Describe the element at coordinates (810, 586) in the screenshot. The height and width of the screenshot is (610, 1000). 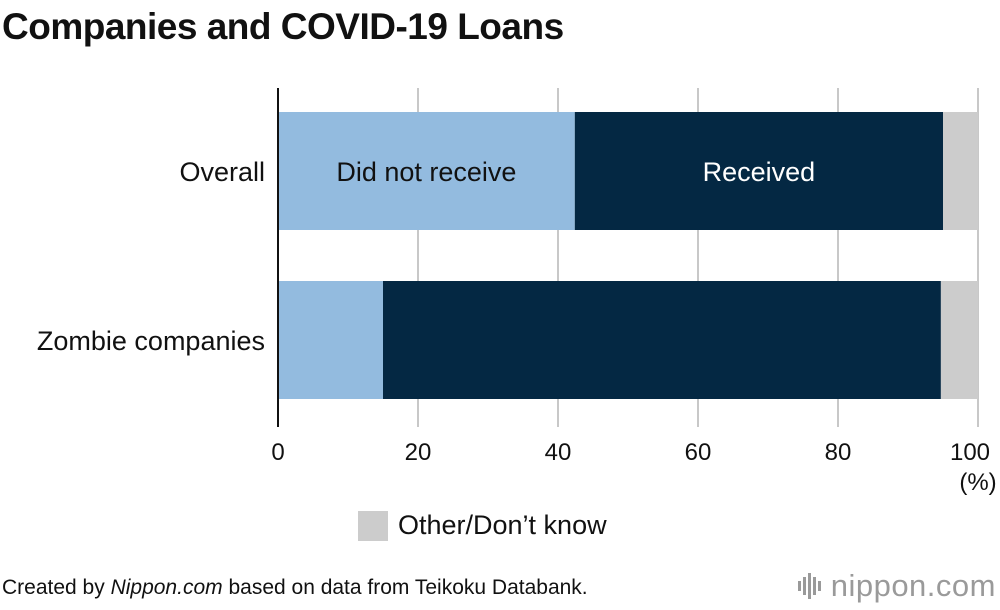
I see `logo-mark-icon` at that location.